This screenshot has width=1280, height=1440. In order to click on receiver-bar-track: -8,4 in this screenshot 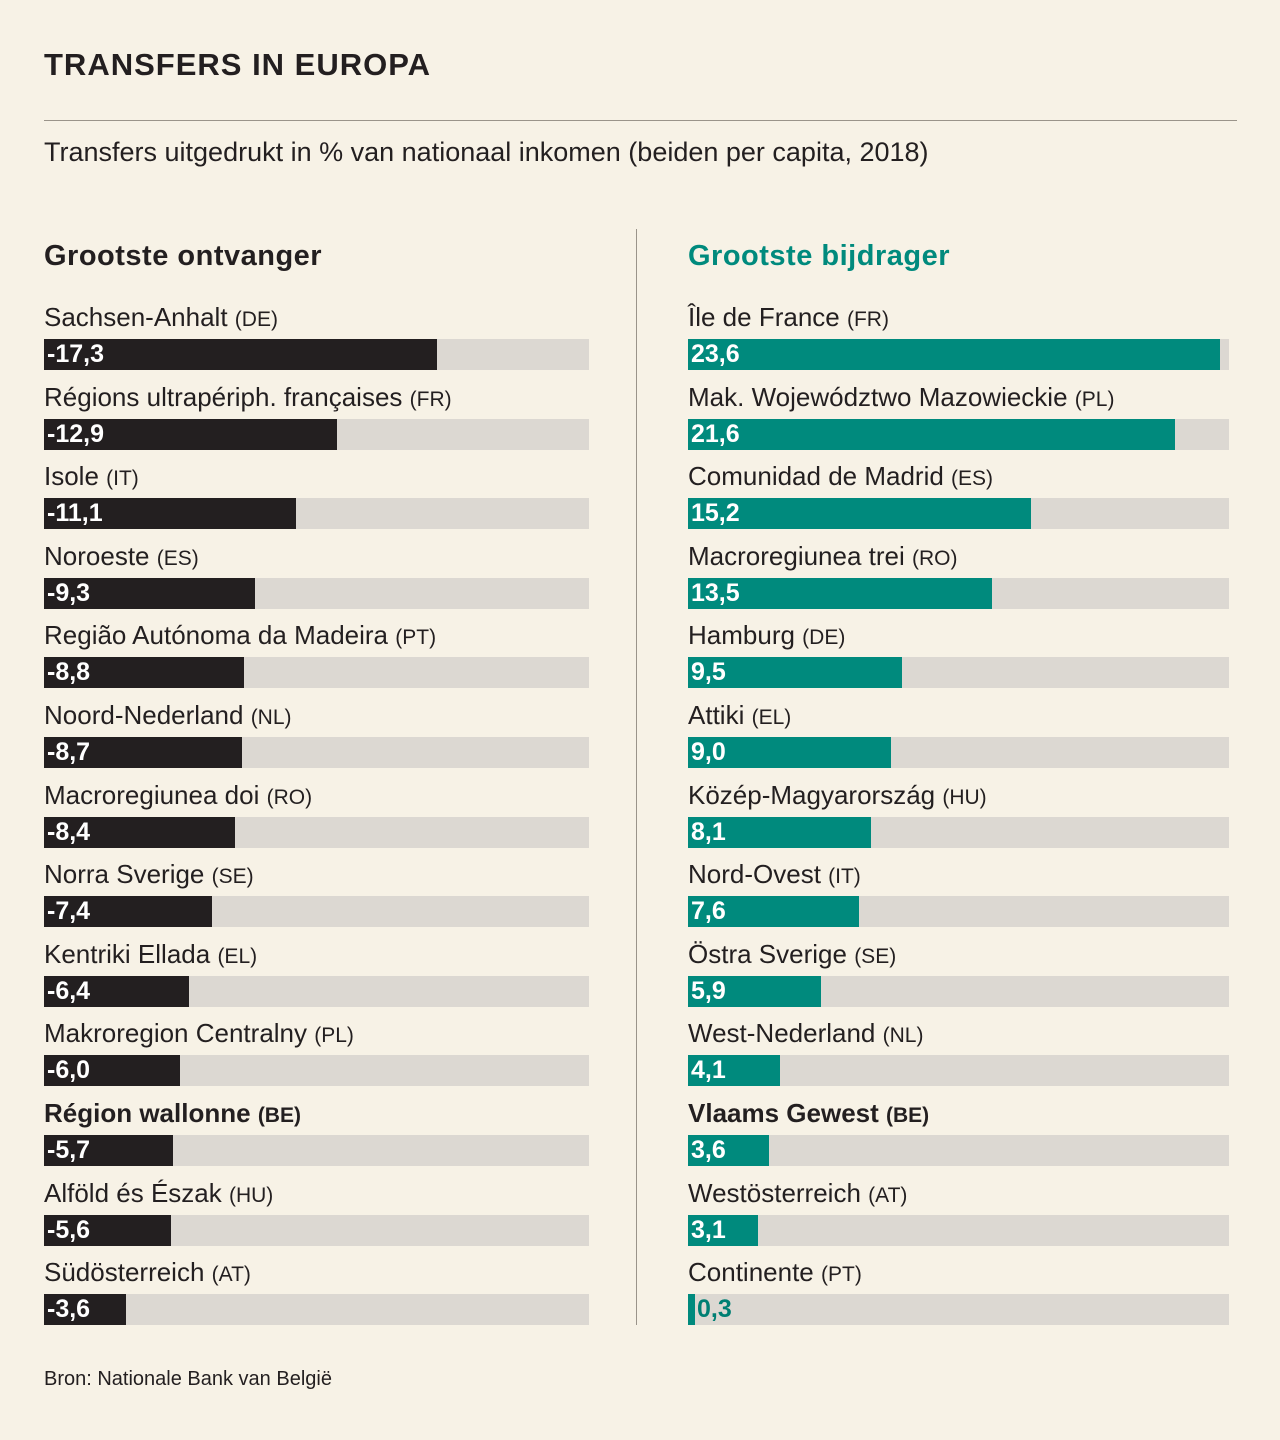, I will do `click(316, 832)`.